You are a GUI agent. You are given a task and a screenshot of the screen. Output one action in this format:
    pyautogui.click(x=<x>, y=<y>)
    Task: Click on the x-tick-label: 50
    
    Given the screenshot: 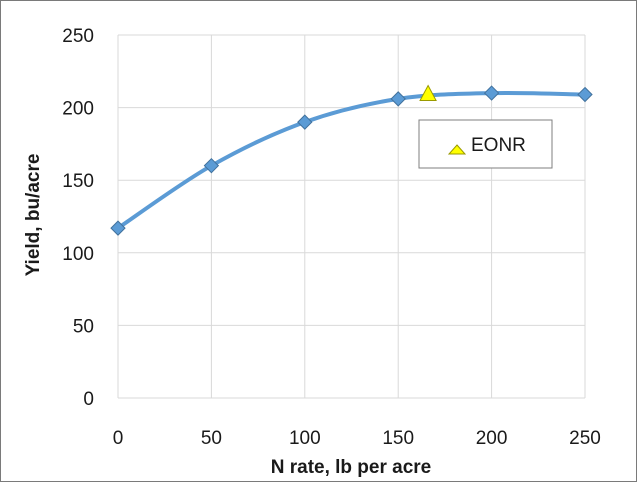 What is the action you would take?
    pyautogui.click(x=211, y=438)
    